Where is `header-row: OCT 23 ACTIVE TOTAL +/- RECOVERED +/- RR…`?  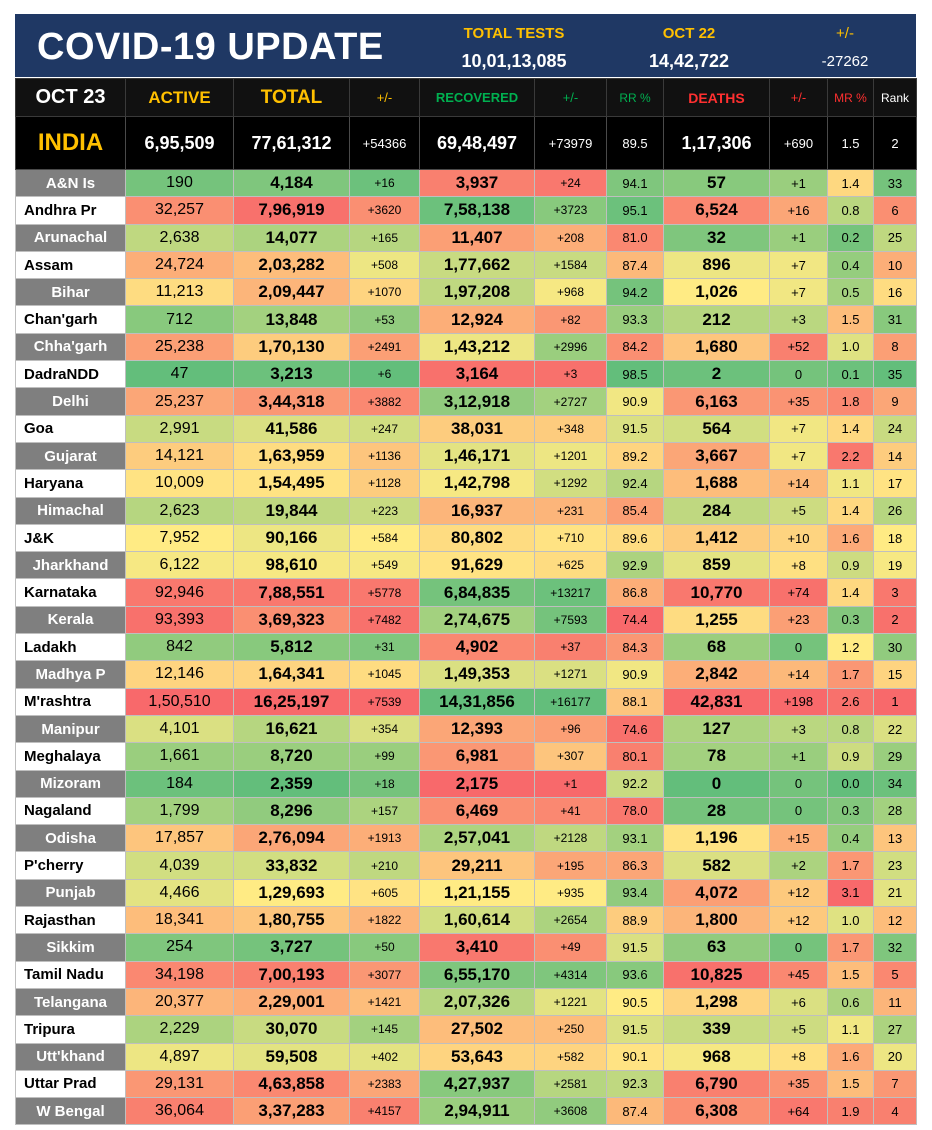 header-row: OCT 23 ACTIVE TOTAL +/- RECOVERED +/- RR… is located at coordinates (466, 97).